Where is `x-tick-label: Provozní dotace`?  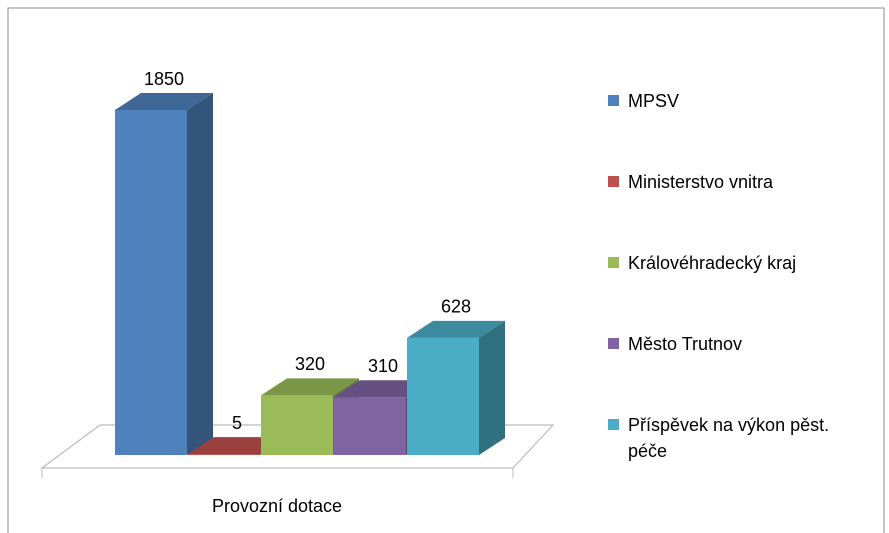
x-tick-label: Provozní dotace is located at coordinates (277, 506).